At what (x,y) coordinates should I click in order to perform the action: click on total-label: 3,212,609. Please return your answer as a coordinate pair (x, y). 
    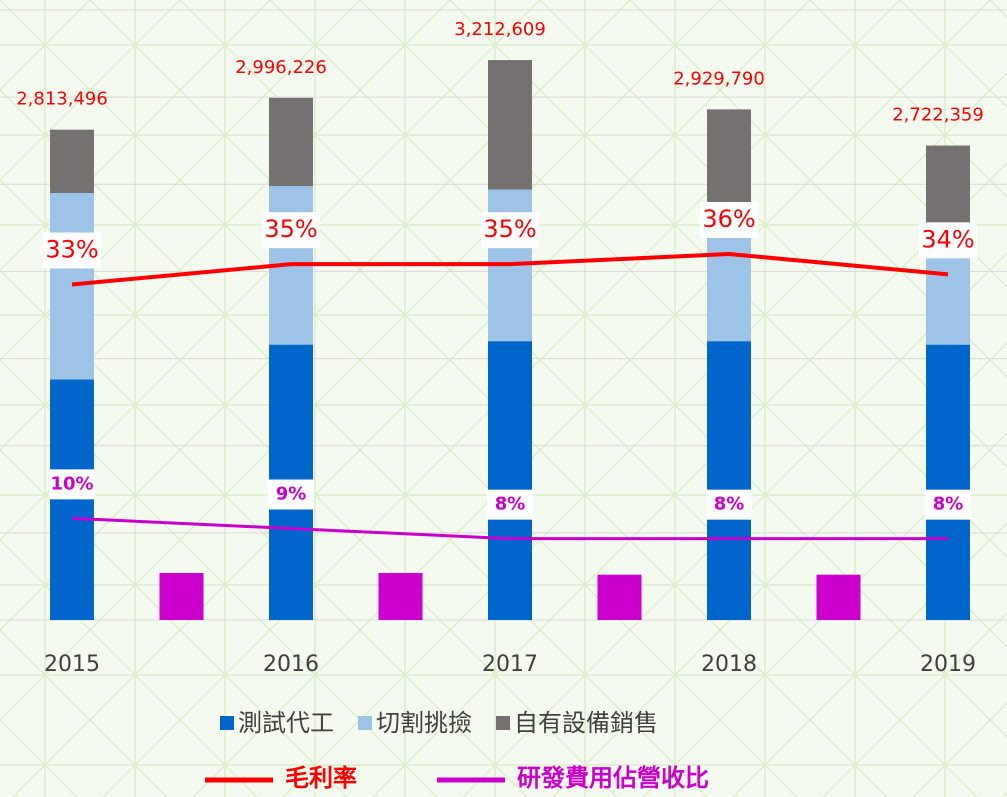
    Looking at the image, I should click on (500, 29).